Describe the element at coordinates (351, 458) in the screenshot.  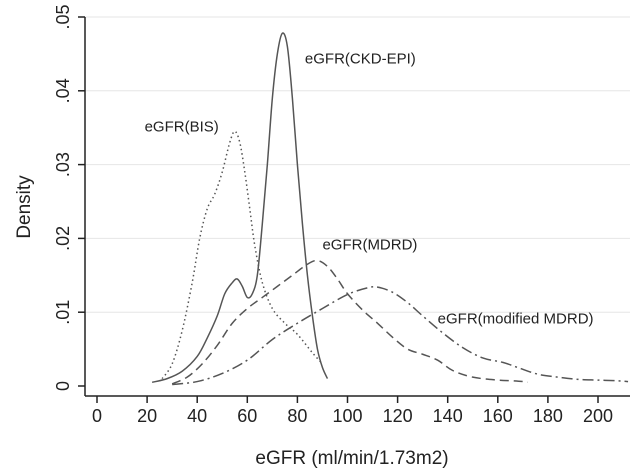
I see `x-axis-title: eGFR (ml/min/1.73m2)` at that location.